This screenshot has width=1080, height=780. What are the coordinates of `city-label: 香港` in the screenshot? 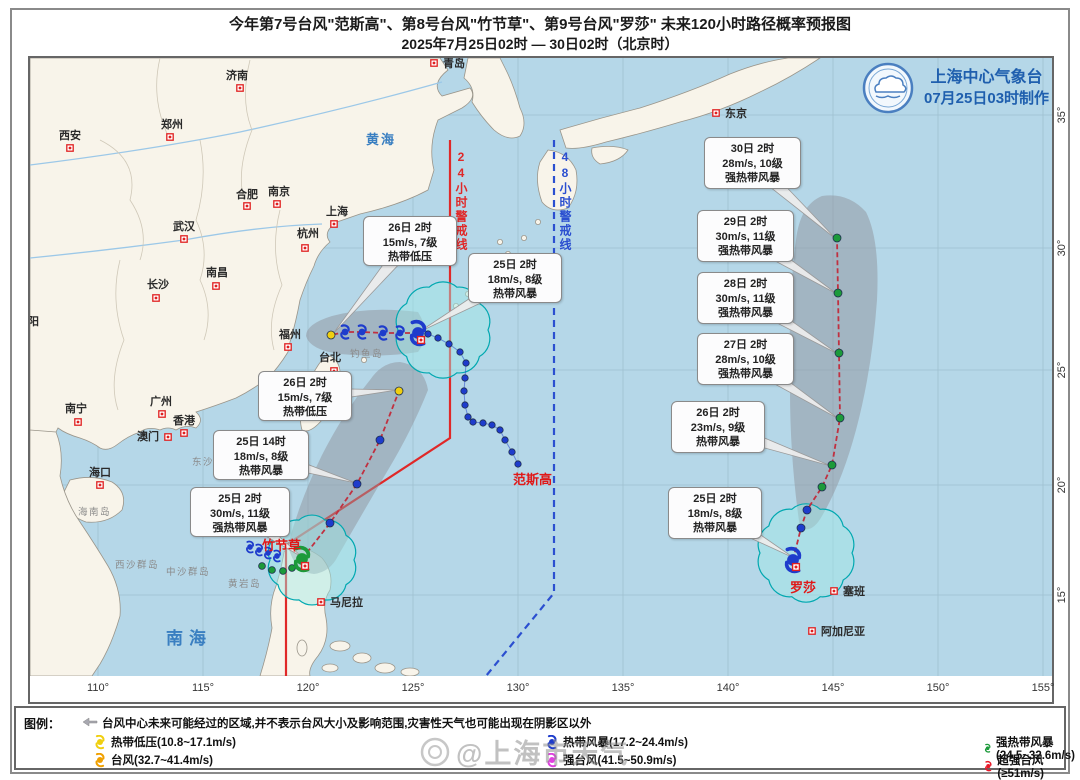 It's located at (184, 420).